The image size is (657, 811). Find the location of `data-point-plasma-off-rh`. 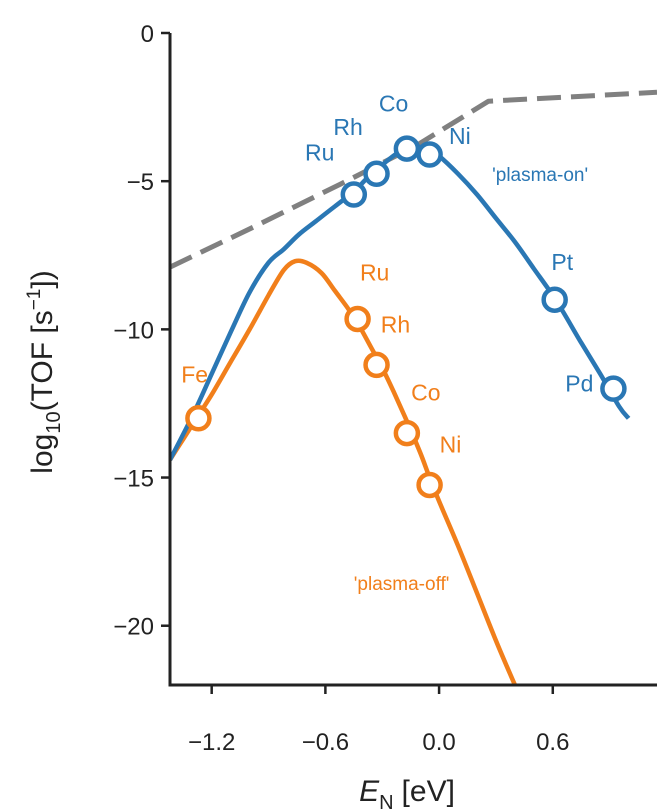

data-point-plasma-off-rh is located at coordinates (376, 365).